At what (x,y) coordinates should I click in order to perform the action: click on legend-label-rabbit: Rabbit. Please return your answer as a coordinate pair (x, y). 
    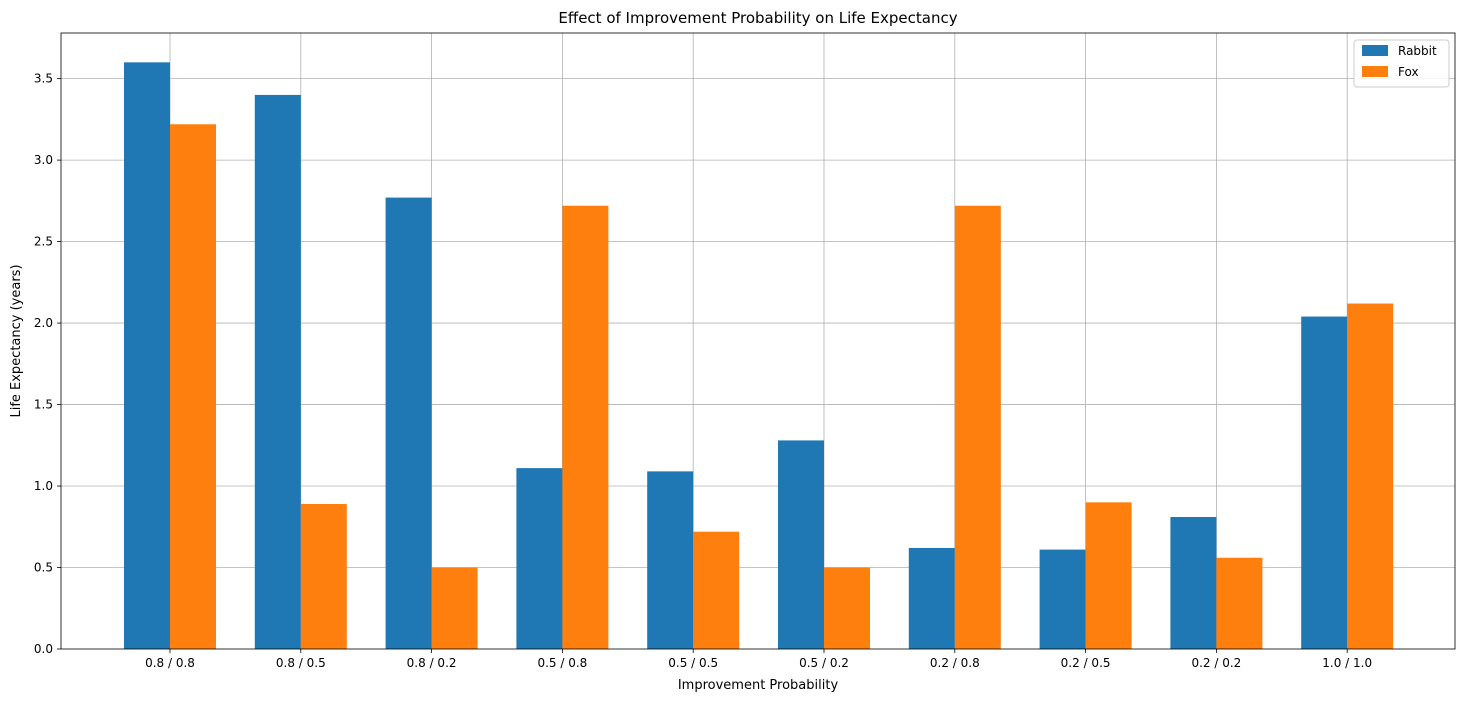
    Looking at the image, I should click on (1417, 51).